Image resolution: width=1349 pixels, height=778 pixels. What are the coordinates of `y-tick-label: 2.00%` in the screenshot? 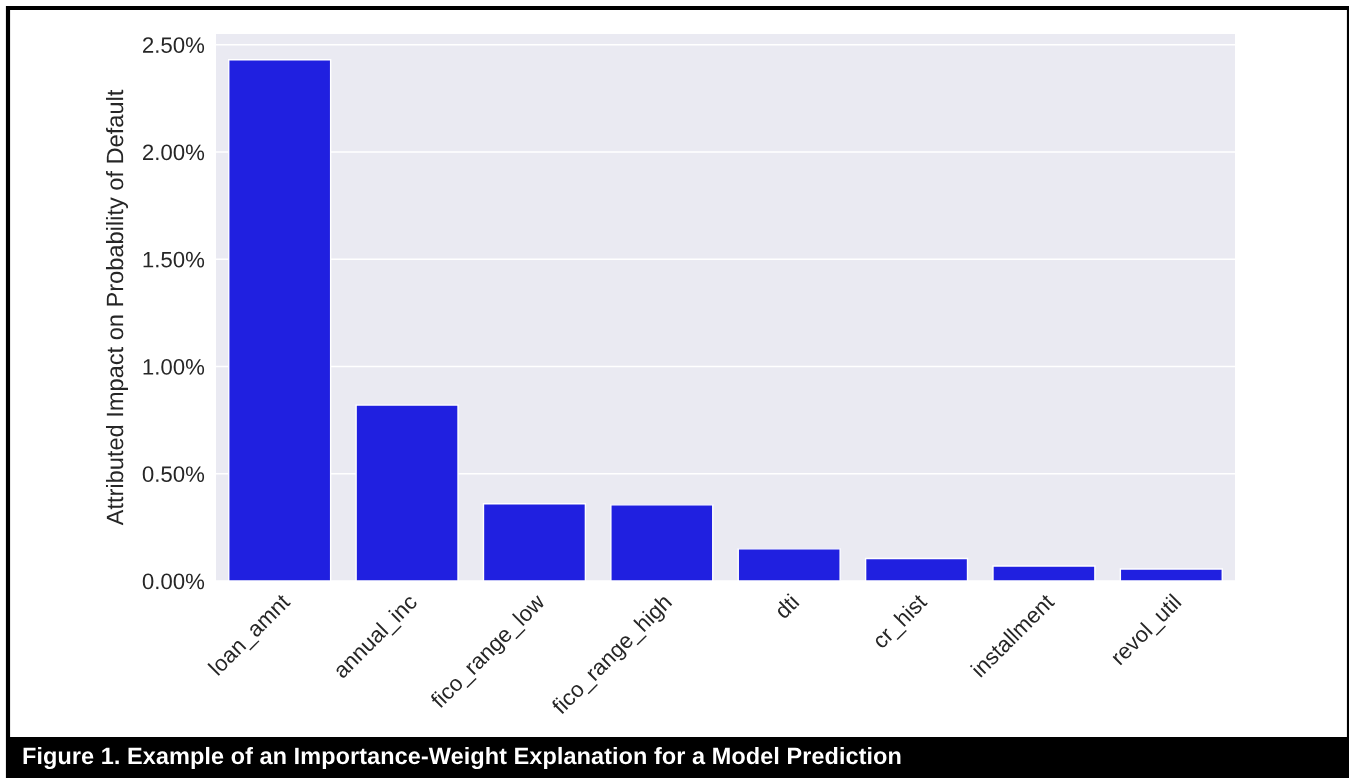 It's located at (174, 152).